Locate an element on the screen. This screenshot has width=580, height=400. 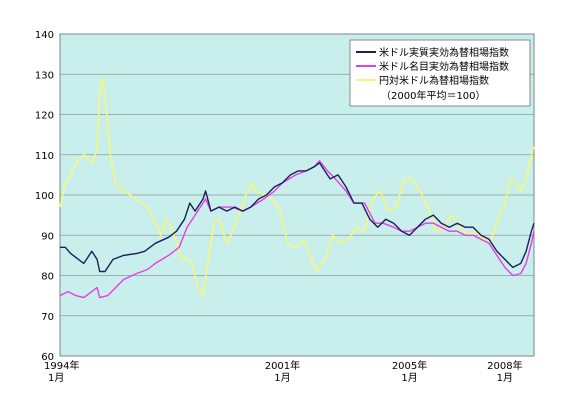
y-tick-label: 120 is located at coordinates (44, 116).